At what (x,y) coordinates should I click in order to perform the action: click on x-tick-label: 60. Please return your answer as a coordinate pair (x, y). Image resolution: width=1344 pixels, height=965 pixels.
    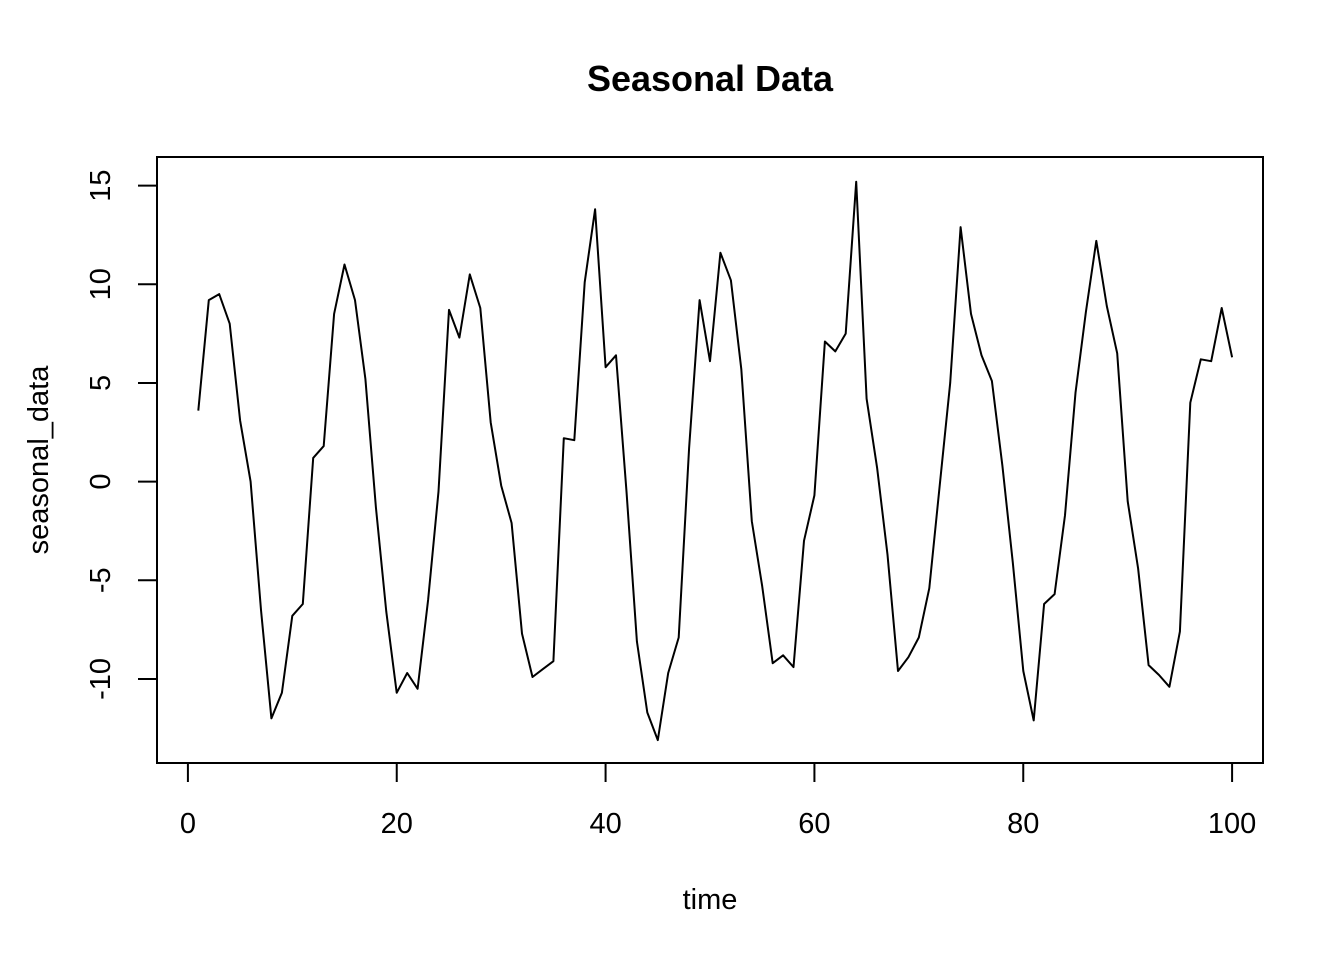
    Looking at the image, I should click on (814, 824).